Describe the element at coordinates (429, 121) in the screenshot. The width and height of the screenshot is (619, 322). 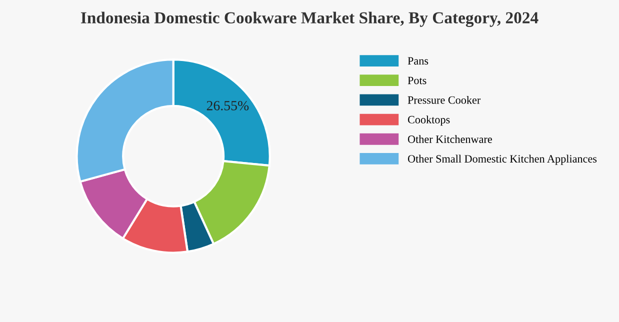
I see `legend-label: Cooktops` at that location.